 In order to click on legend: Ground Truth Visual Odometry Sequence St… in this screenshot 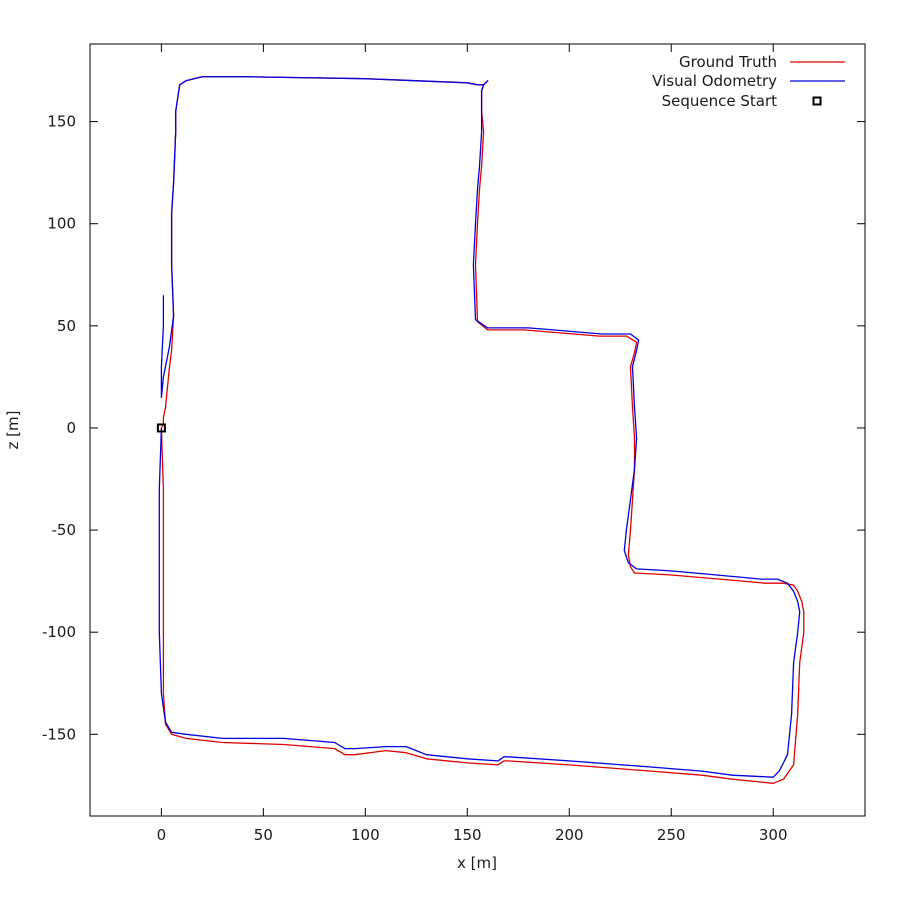, I will do `click(748, 81)`.